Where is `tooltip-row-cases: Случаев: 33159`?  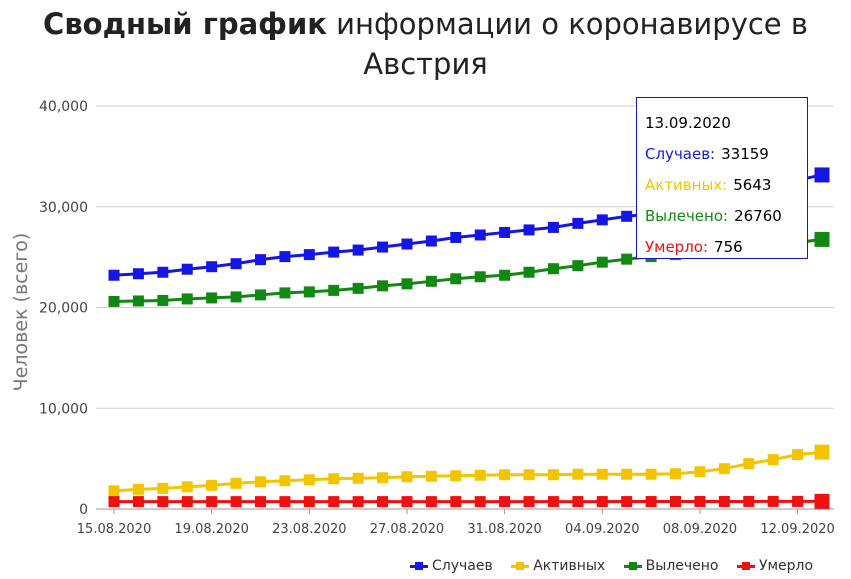 tooltip-row-cases: Случаев: 33159 is located at coordinates (726, 154).